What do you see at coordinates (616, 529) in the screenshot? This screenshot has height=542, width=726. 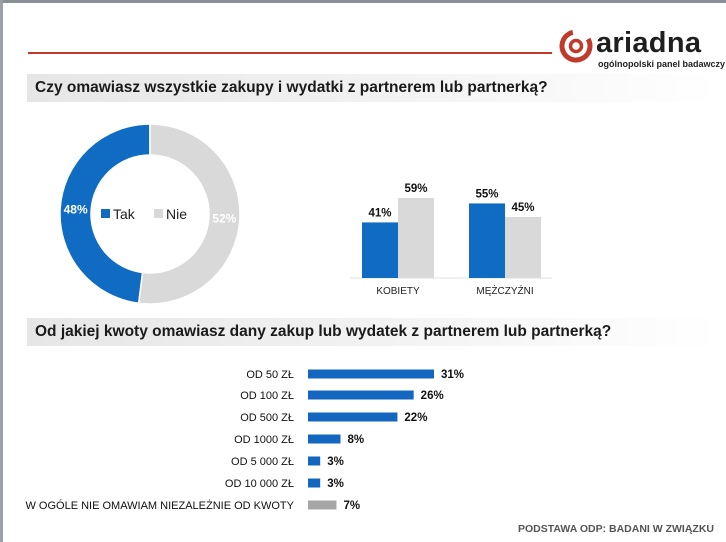 I see `footer-note: PODSTAWA ODP: BADANI W ZWIĄZKU` at bounding box center [616, 529].